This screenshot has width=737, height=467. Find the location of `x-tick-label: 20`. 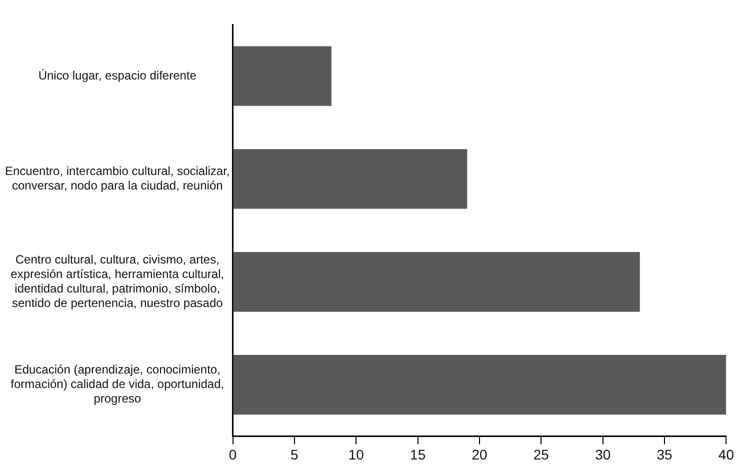

x-tick-label: 20 is located at coordinates (480, 454).